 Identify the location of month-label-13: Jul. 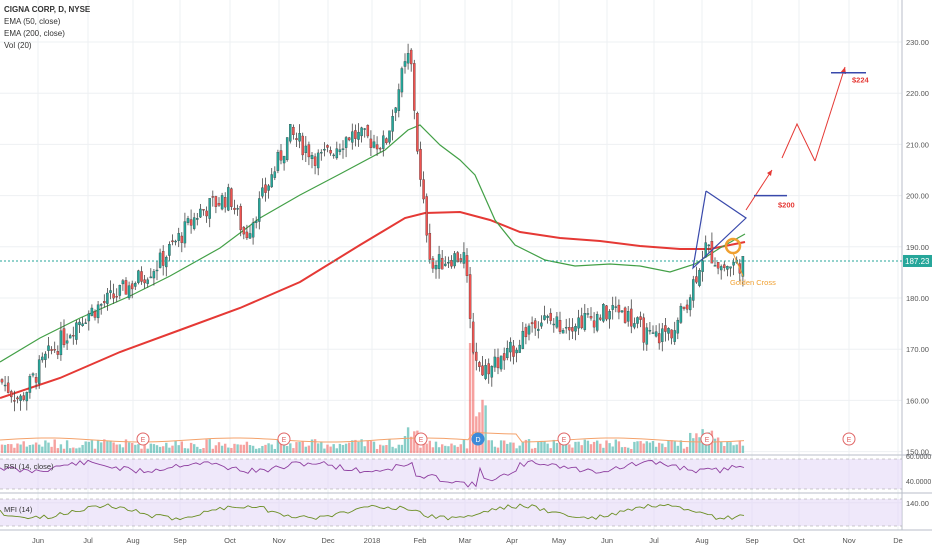
(654, 540).